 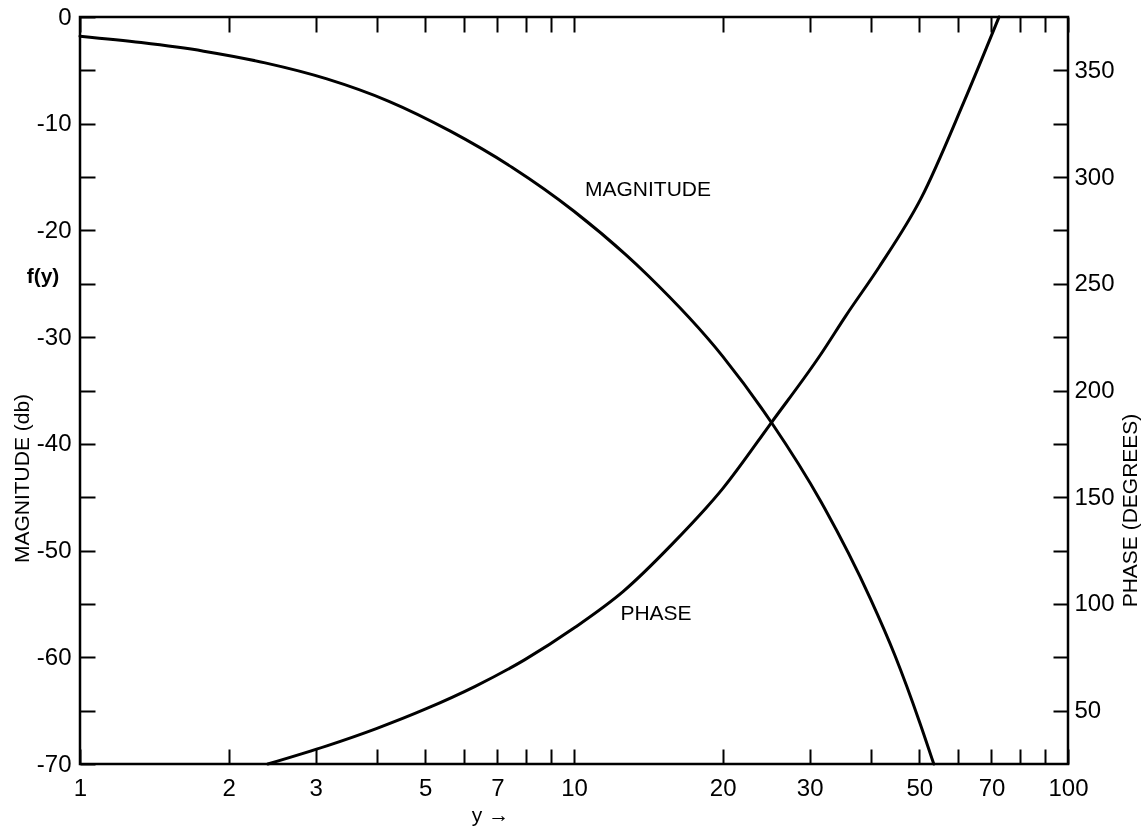 What do you see at coordinates (992, 787) in the screenshot?
I see `x-tick-label: 70` at bounding box center [992, 787].